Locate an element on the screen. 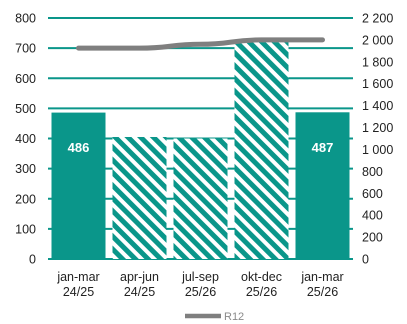  y-tick-label: 700 is located at coordinates (25, 49).